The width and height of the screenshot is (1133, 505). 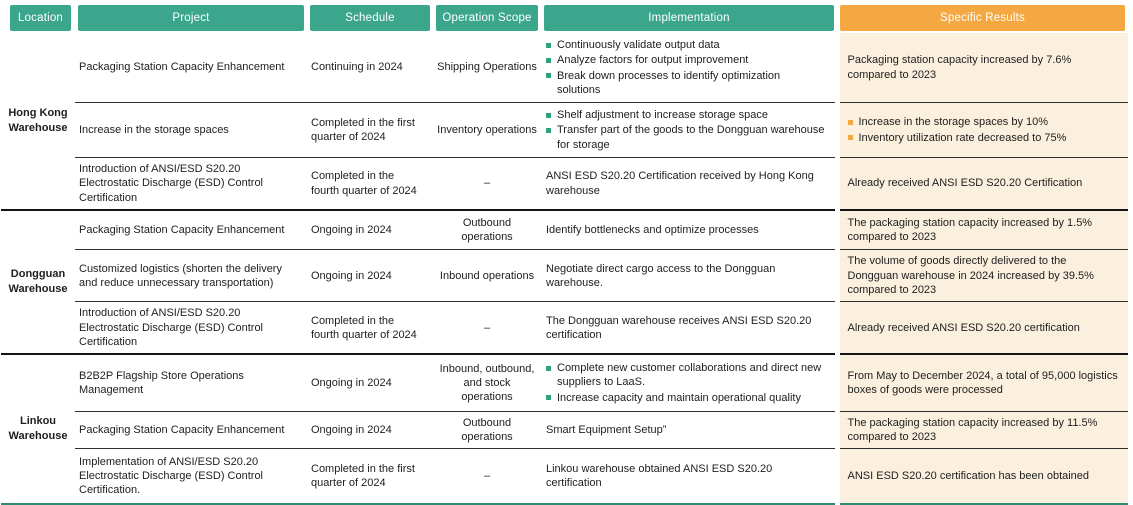 I want to click on location-cell: Hong Kong Warehouse, so click(x=38, y=120).